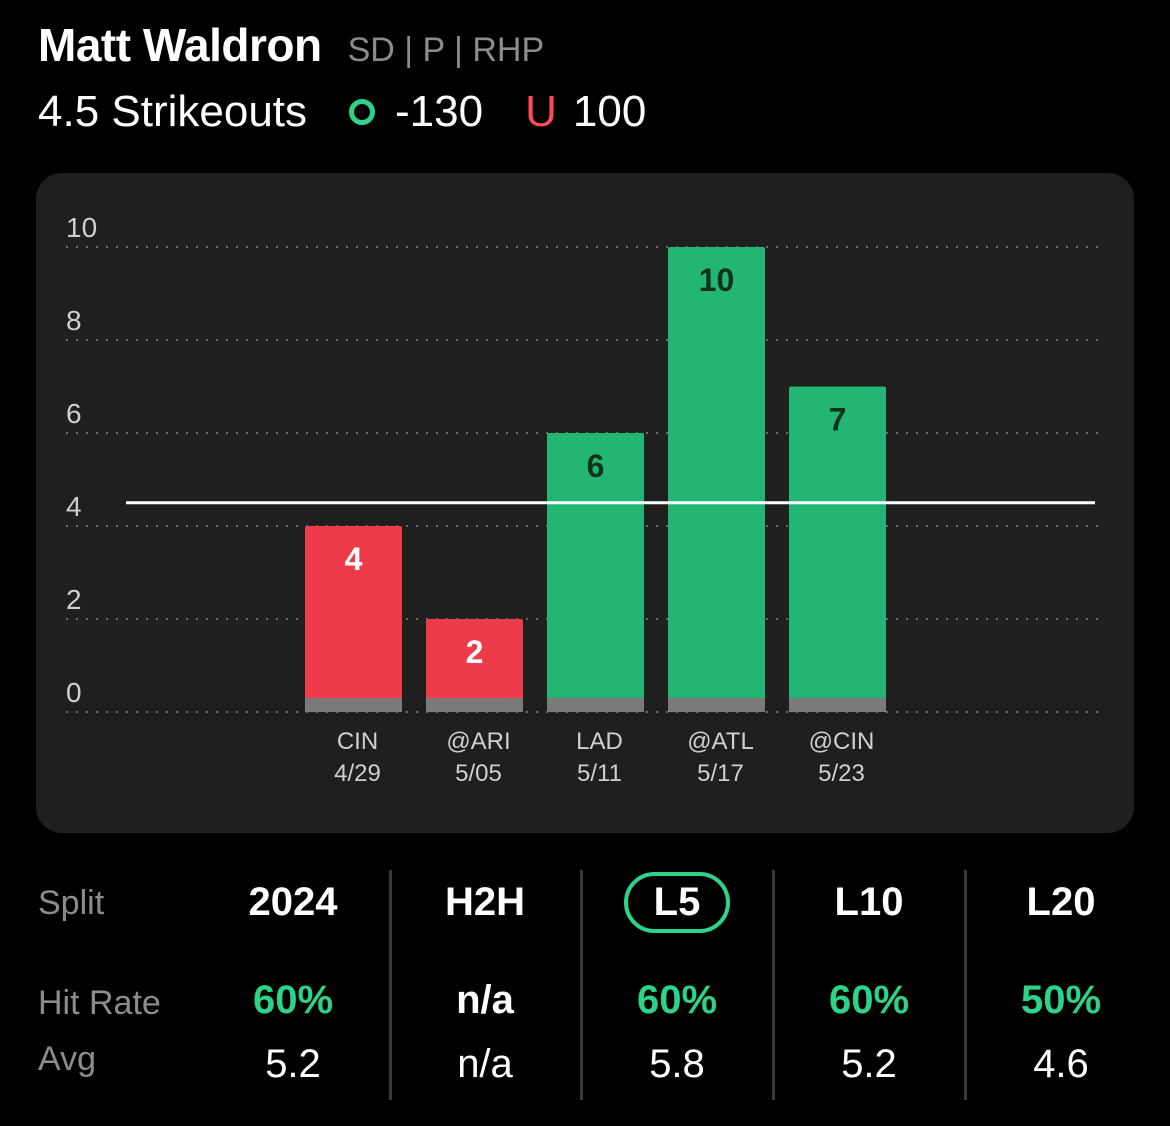 This screenshot has width=1170, height=1126. What do you see at coordinates (362, 112) in the screenshot?
I see `over-circle-icon` at bounding box center [362, 112].